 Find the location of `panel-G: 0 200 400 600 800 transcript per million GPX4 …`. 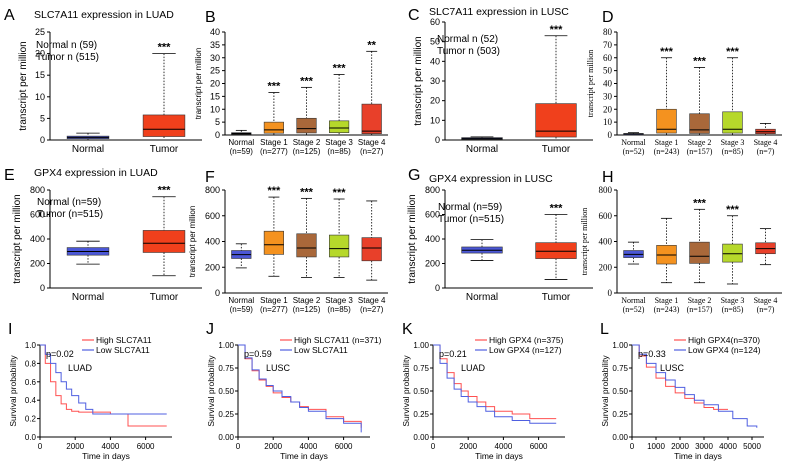

panel-G: 0 200 400 600 800 transcript per million GPX4 … is located at coordinates (500, 238).